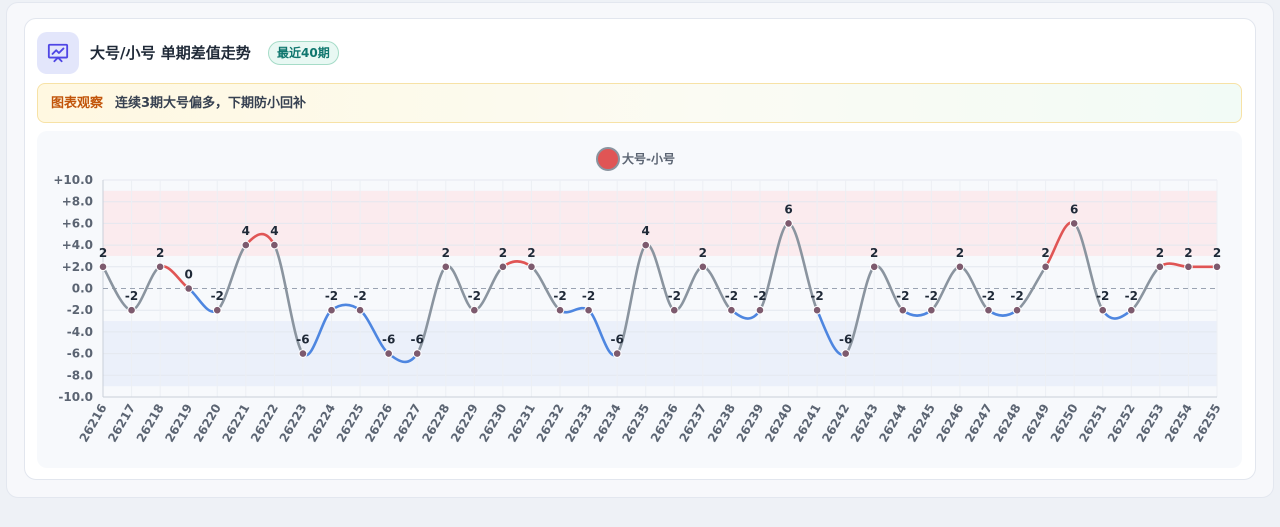 This screenshot has height=527, width=1280. What do you see at coordinates (77, 202) in the screenshot?
I see `y-tick-label: +8.0` at bounding box center [77, 202].